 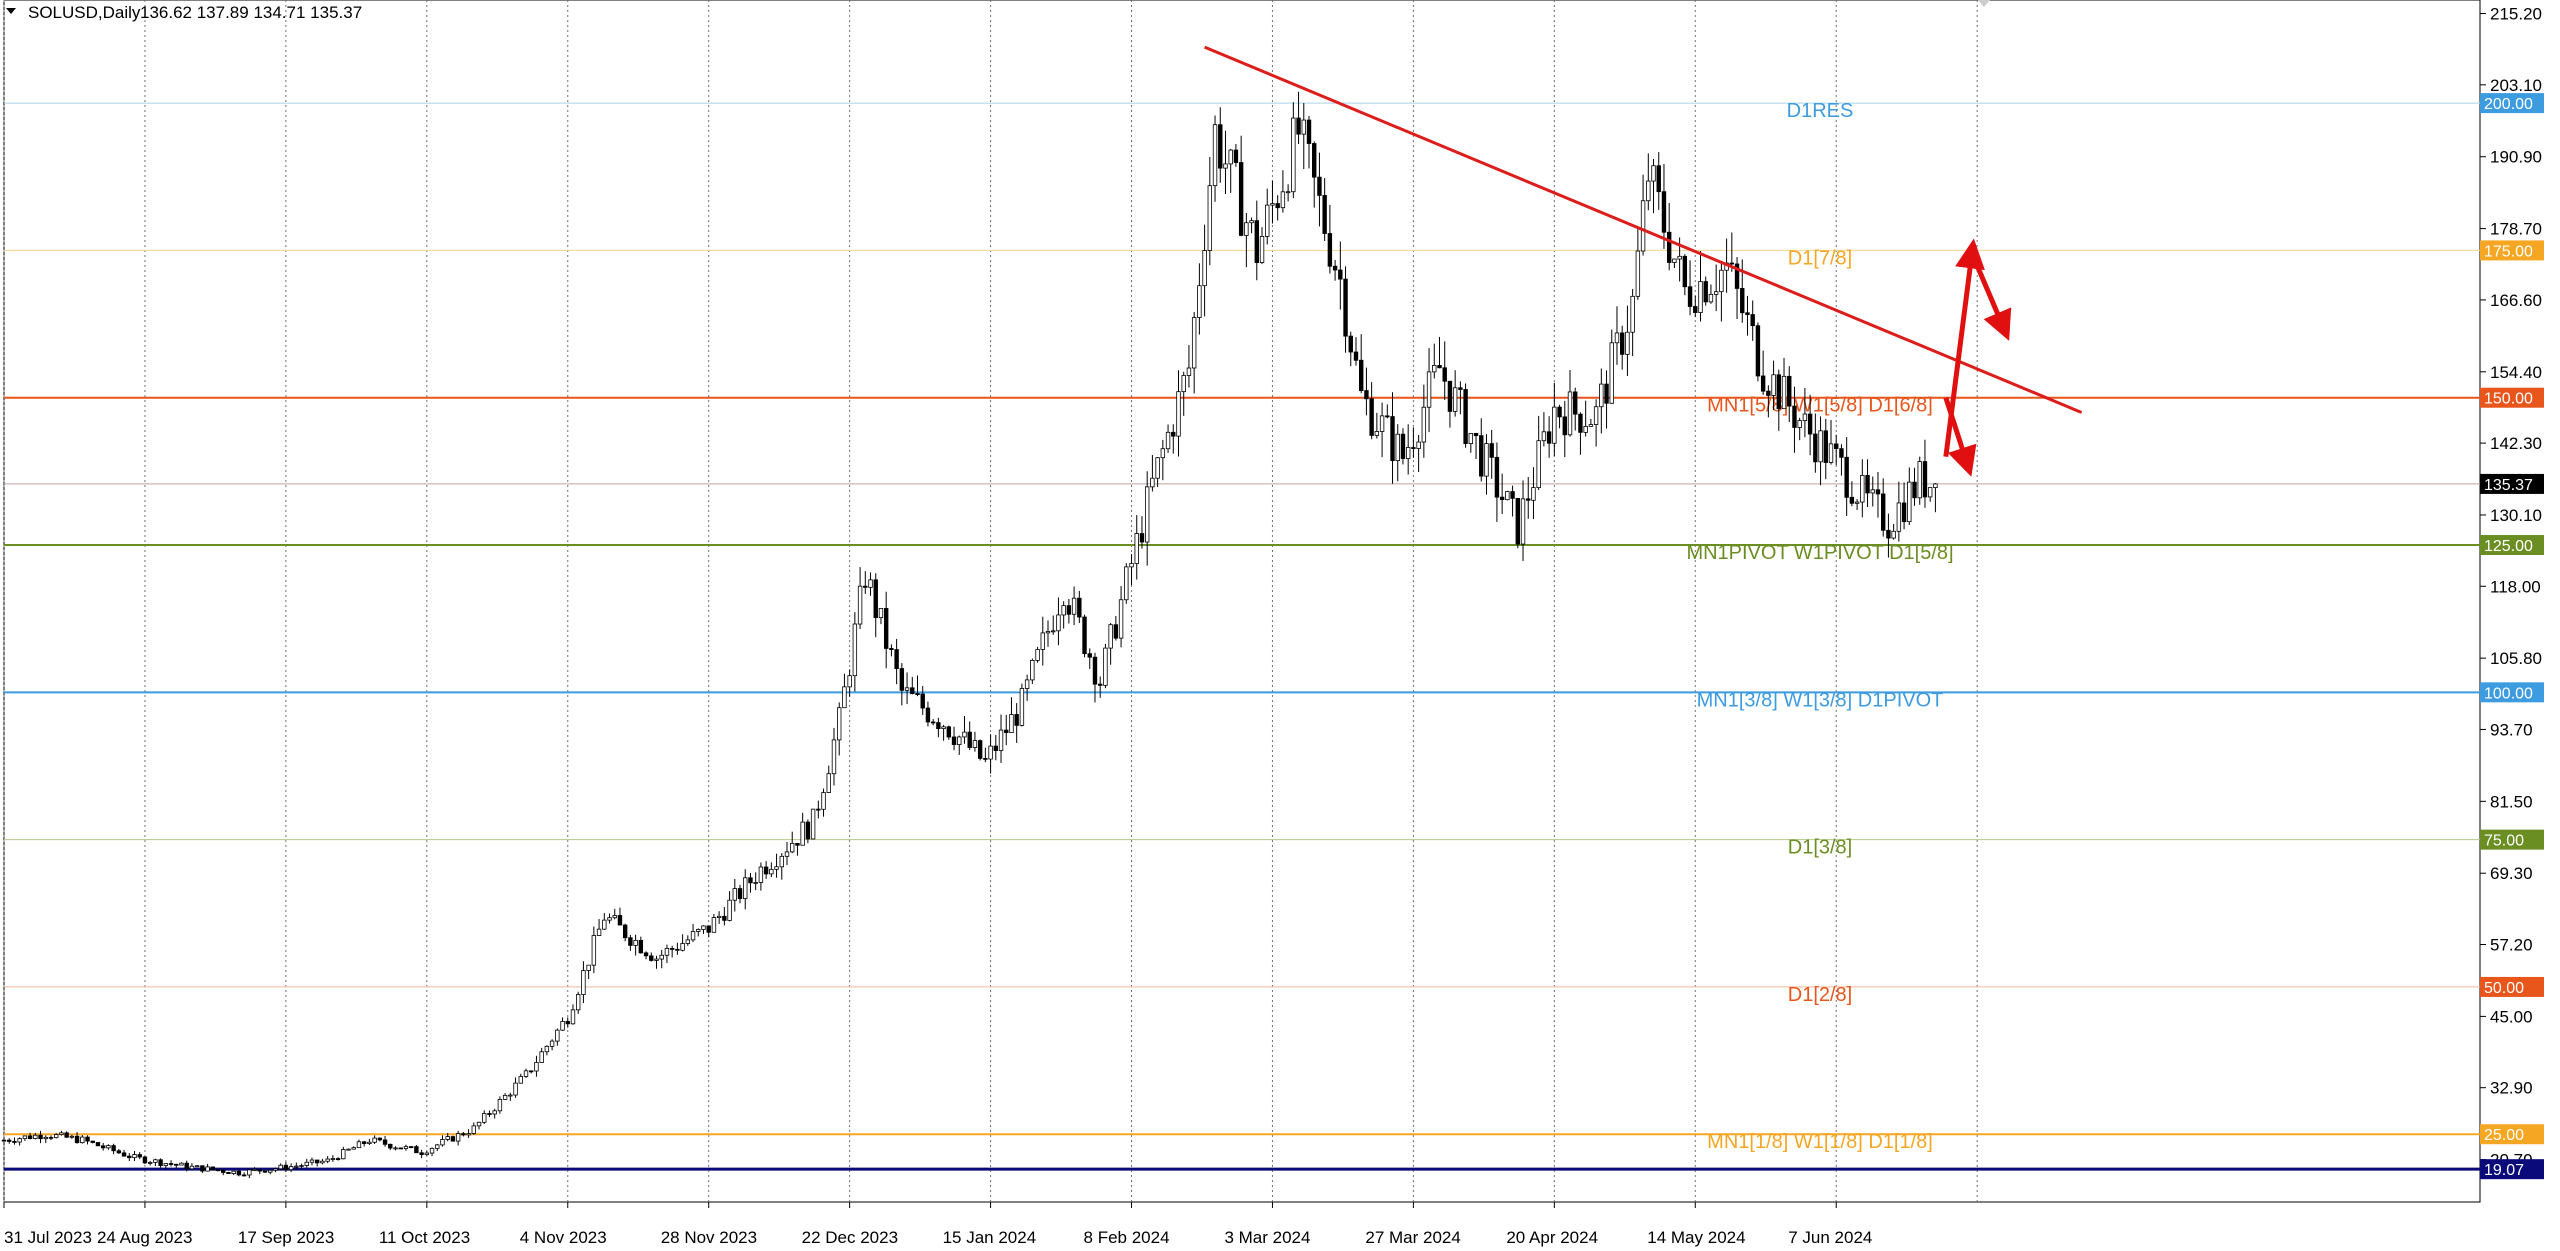 I want to click on level-label: D1RES, so click(x=1820, y=111).